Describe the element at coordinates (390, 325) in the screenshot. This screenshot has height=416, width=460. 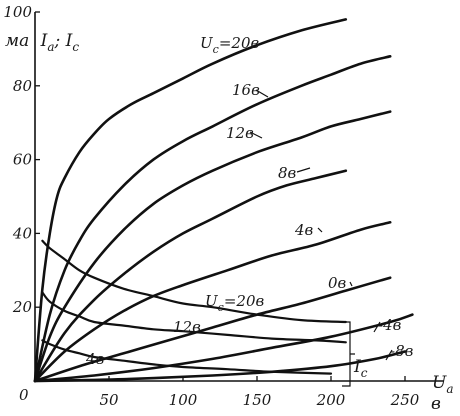
I see `anode-curve-label-6: -4в` at that location.